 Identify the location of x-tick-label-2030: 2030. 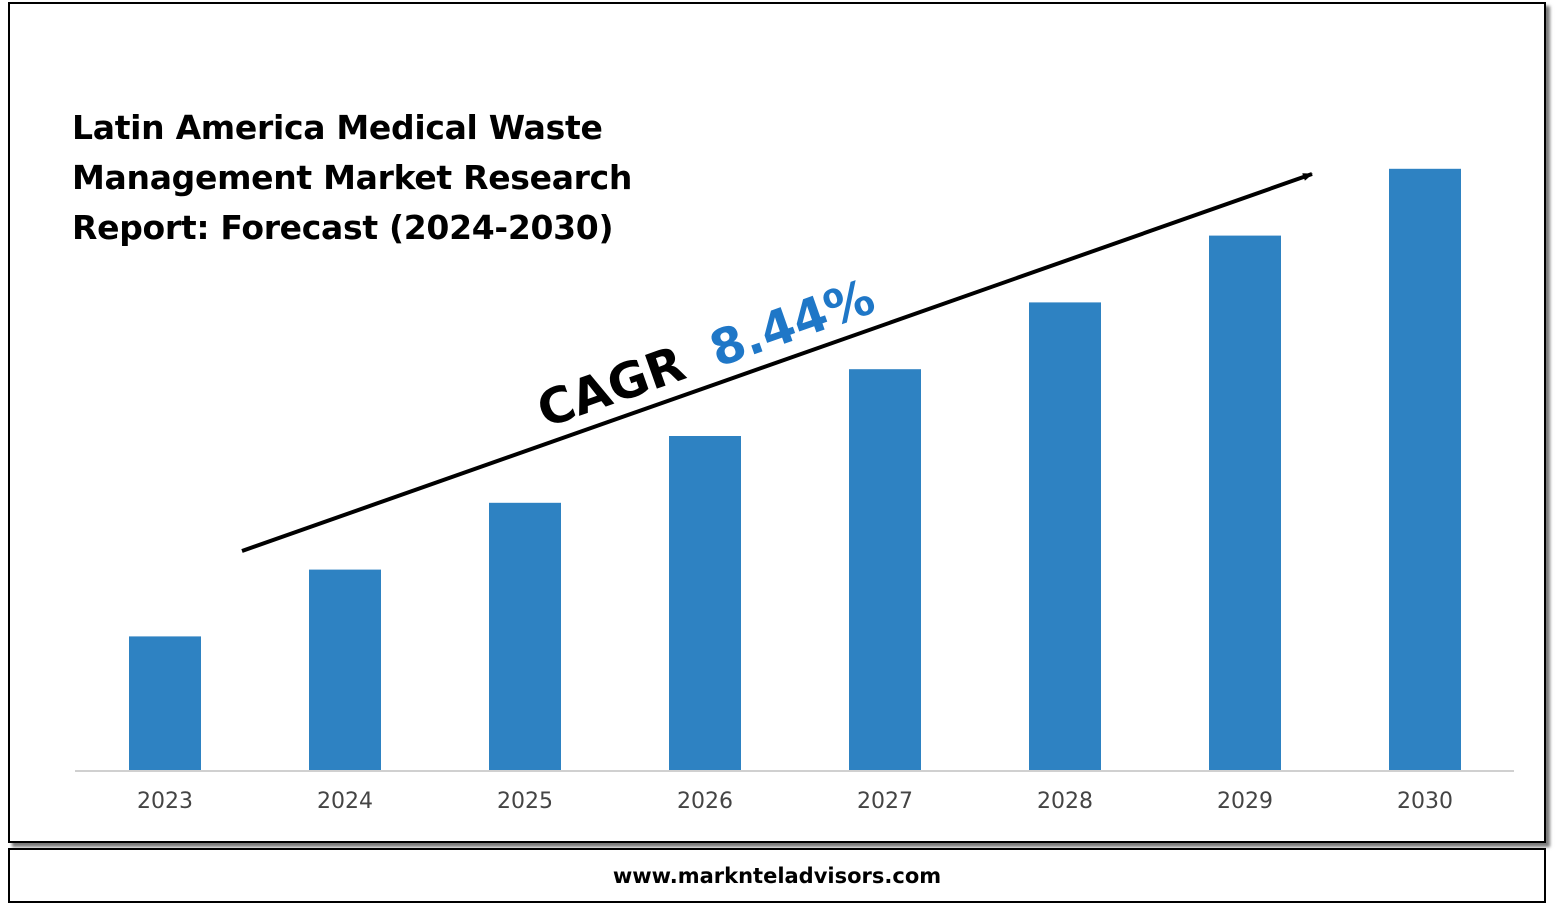
(1425, 801).